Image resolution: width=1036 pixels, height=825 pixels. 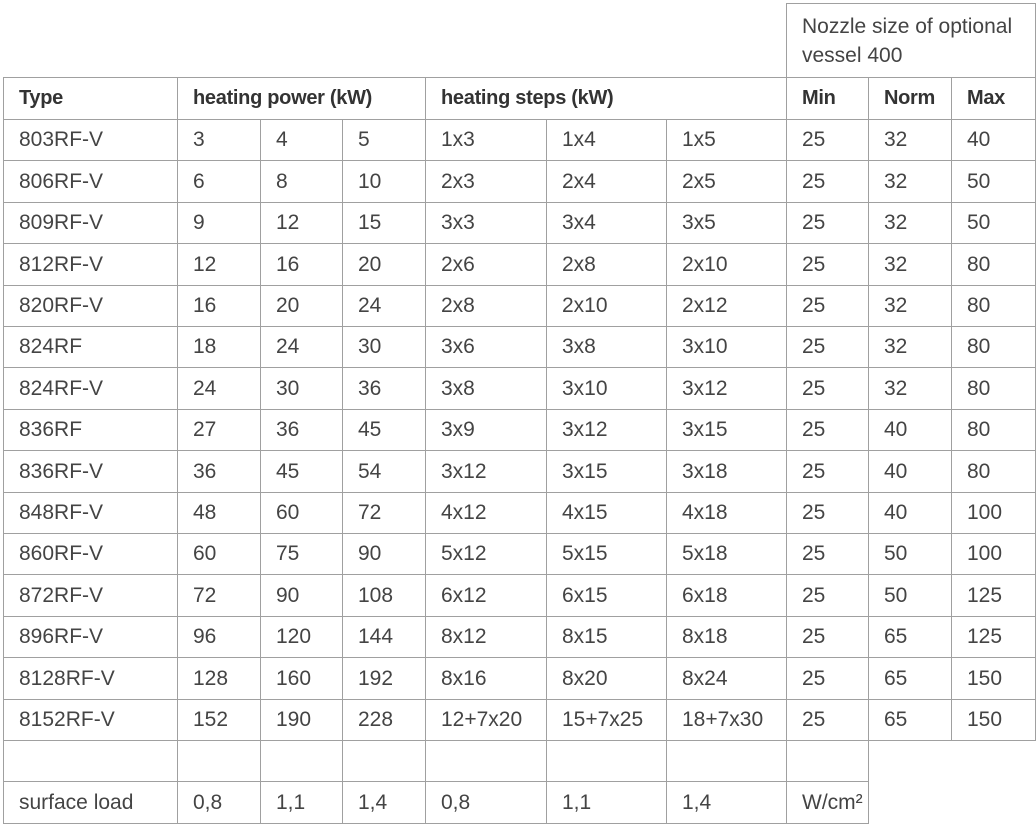 What do you see at coordinates (726, 678) in the screenshot?
I see `table-cell: 8x24` at bounding box center [726, 678].